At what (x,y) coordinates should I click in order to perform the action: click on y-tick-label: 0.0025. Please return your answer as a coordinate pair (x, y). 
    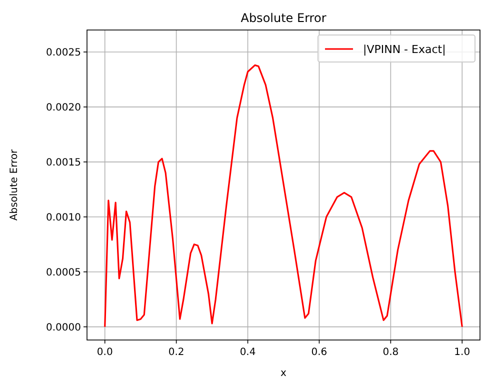
    Looking at the image, I should click on (63, 52).